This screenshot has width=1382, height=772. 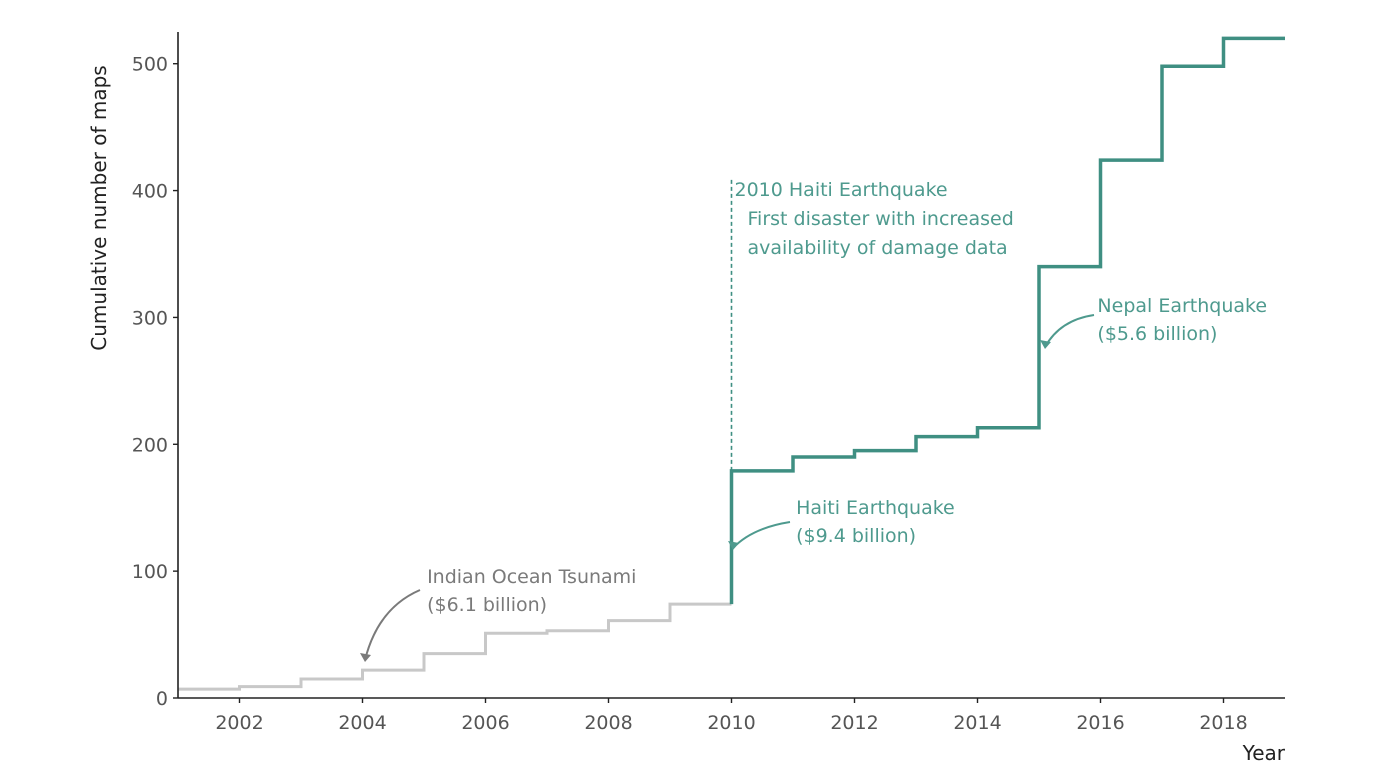 What do you see at coordinates (875, 508) in the screenshot?
I see `annotation-text: Haiti Earthquake` at bounding box center [875, 508].